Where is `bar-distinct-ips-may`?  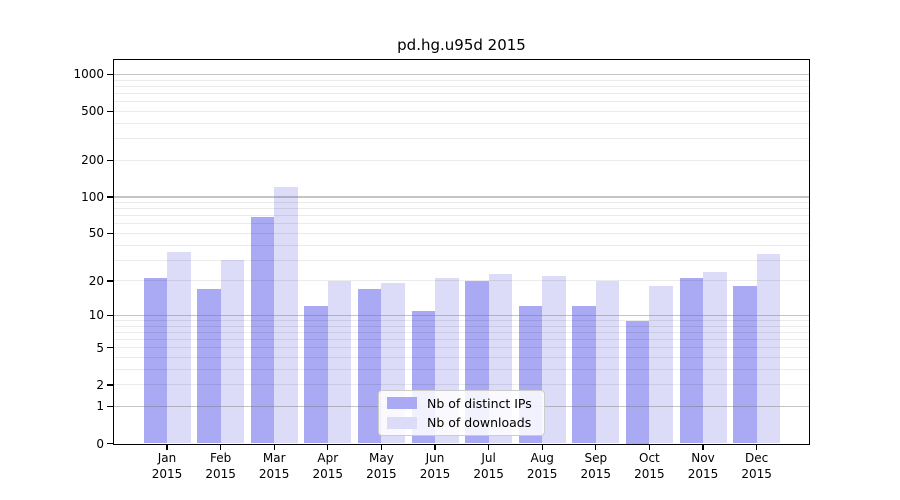
bar-distinct-ips-may is located at coordinates (369, 366).